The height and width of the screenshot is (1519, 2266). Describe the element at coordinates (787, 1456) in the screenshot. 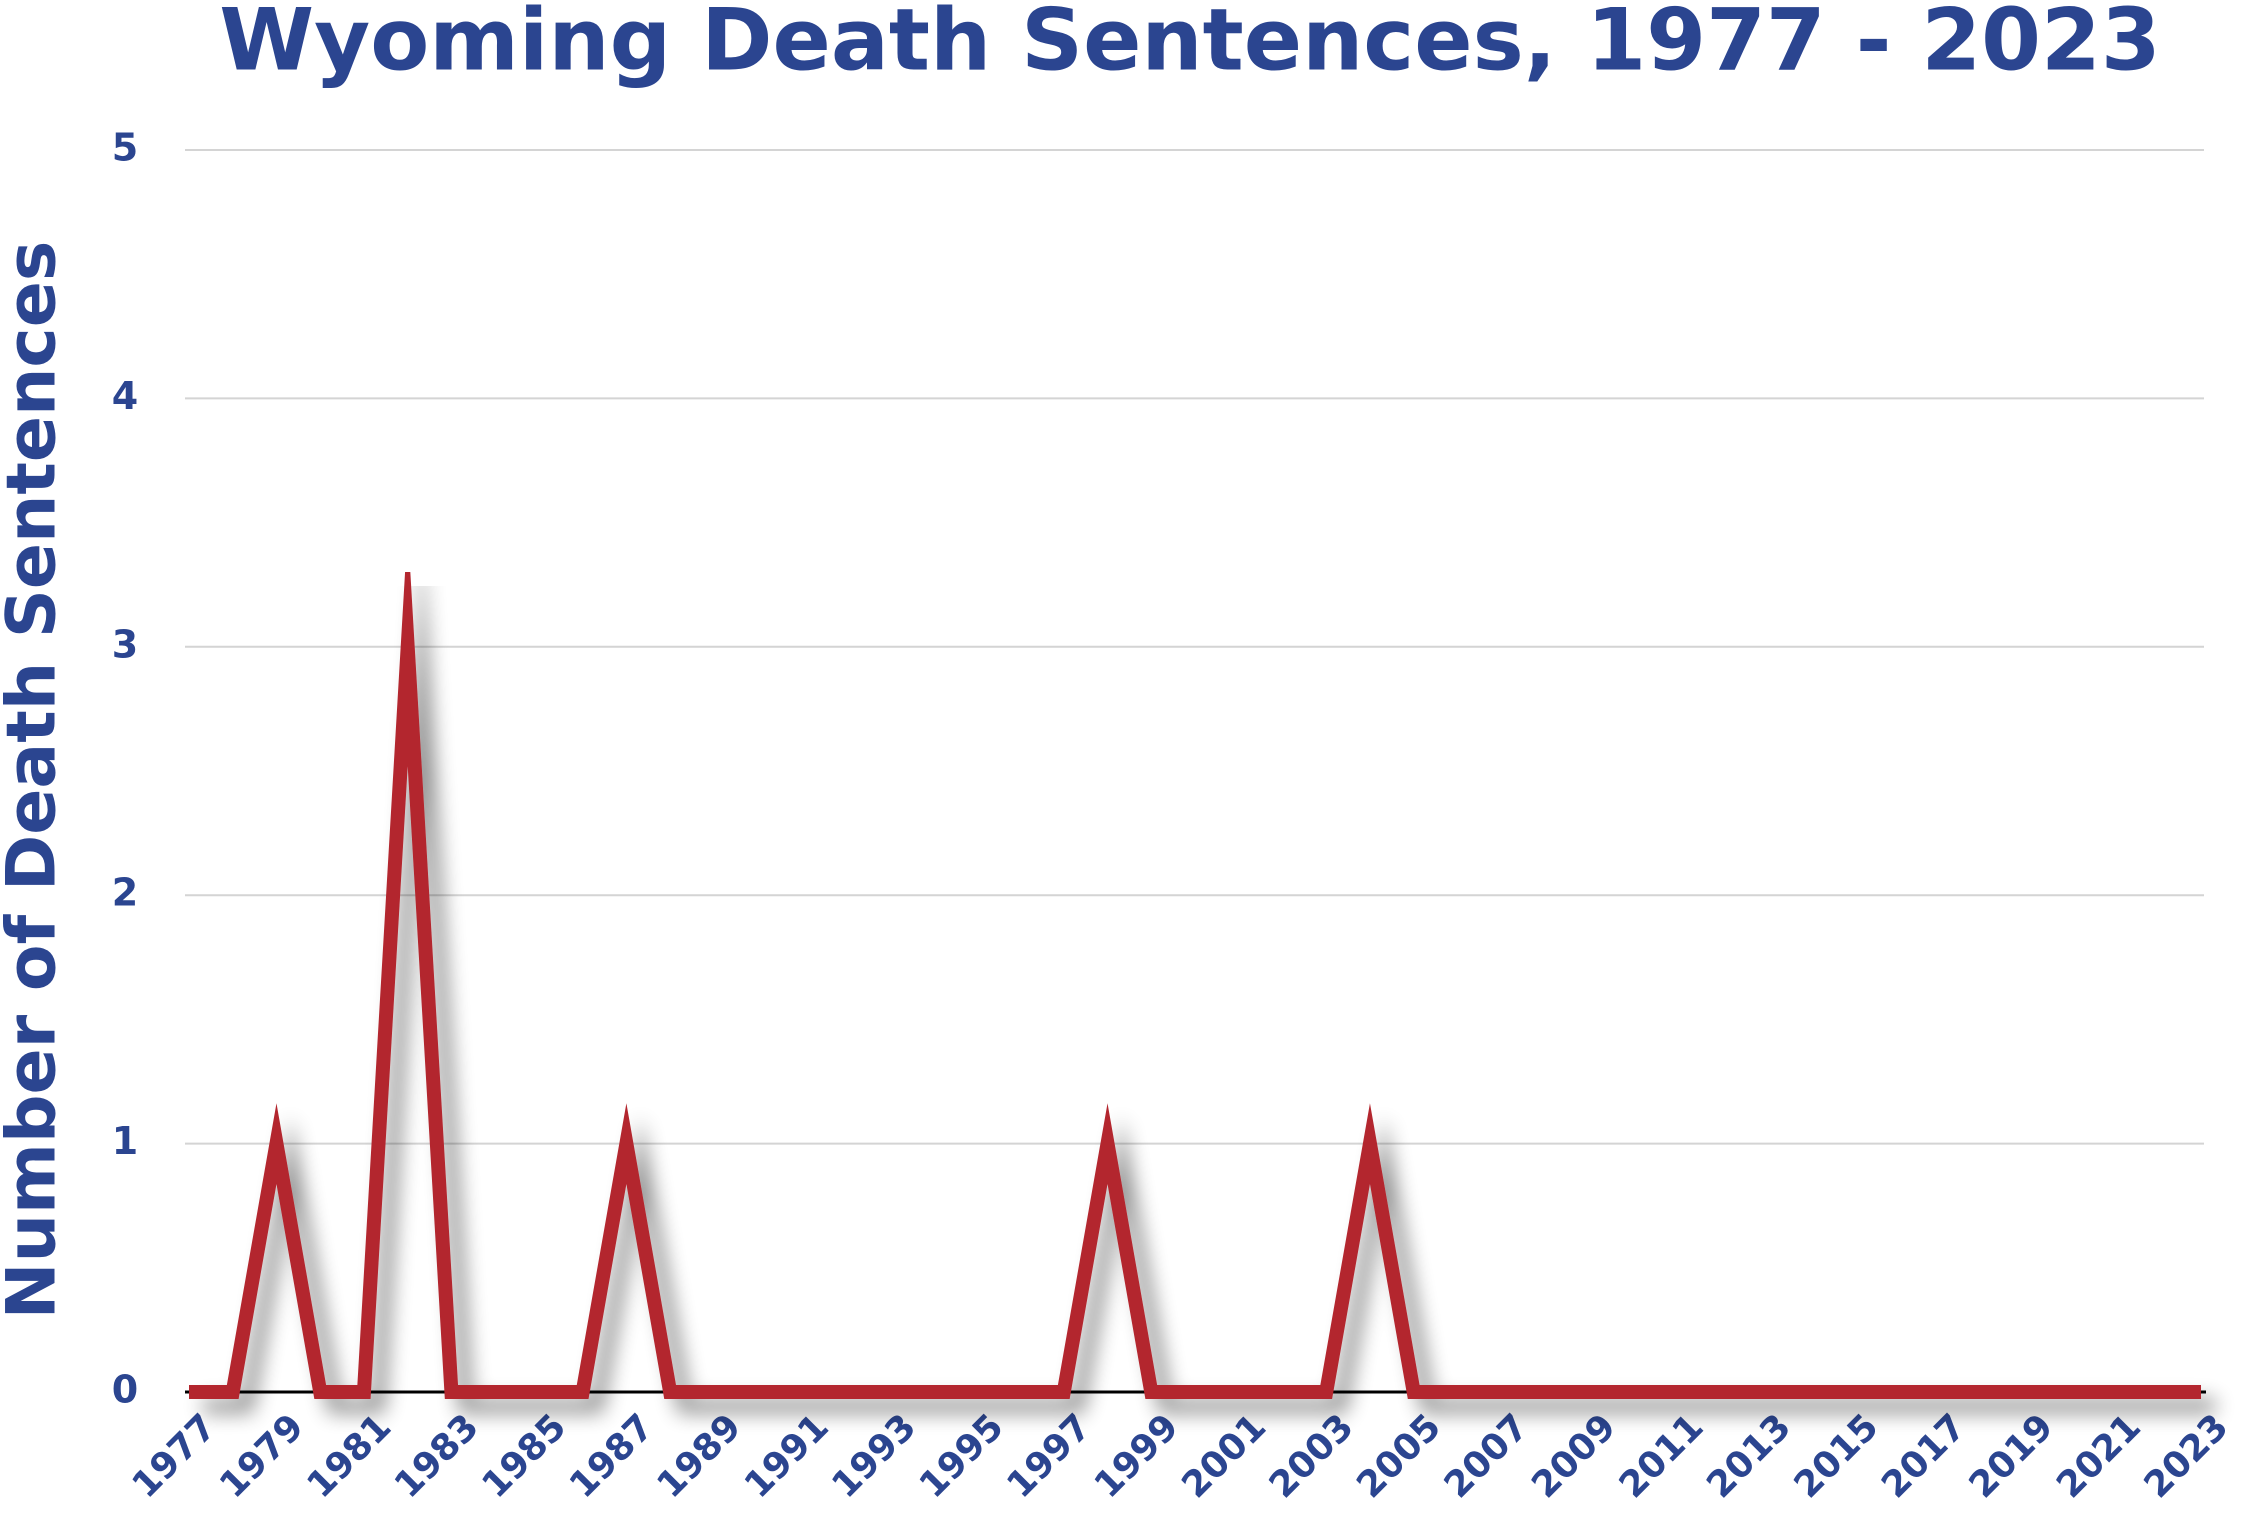

I see `x-tick-label: 1991` at that location.